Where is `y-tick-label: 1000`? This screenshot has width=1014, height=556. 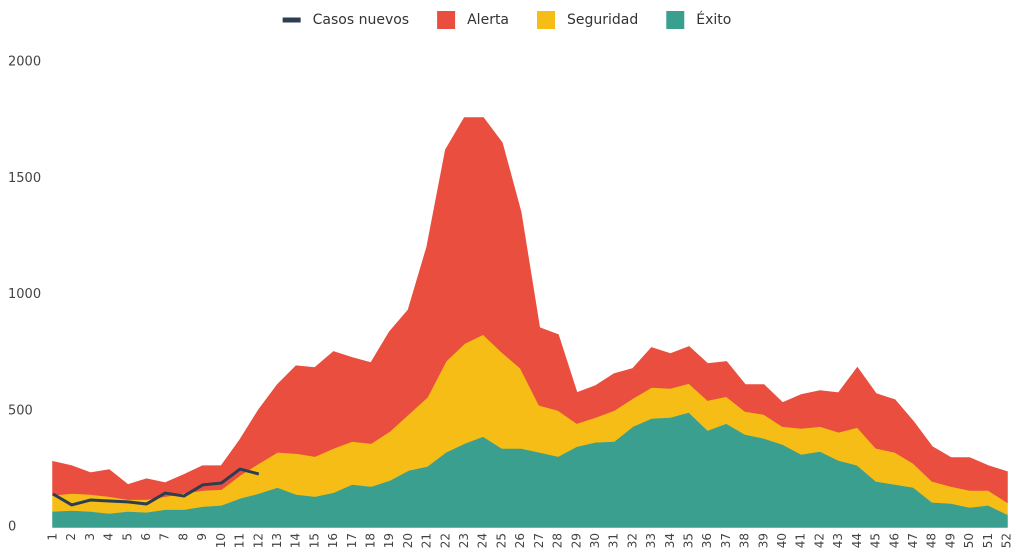 y-tick-label: 1000 is located at coordinates (24, 294).